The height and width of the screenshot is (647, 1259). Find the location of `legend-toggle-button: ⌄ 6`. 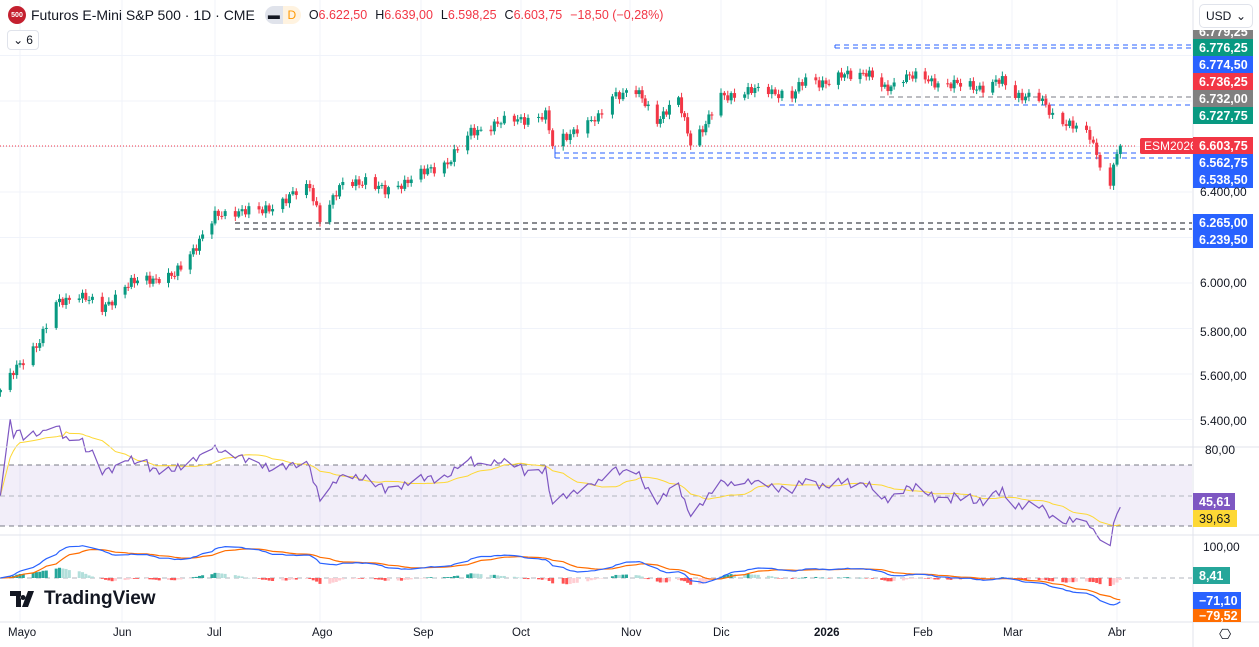

legend-toggle-button: ⌄ 6 is located at coordinates (23, 40).